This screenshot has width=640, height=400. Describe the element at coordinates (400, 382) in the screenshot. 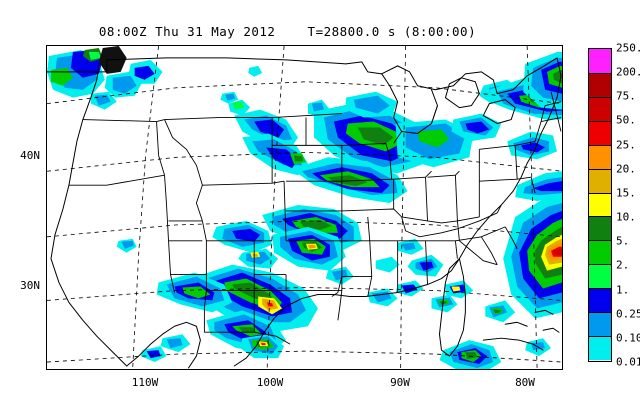

I see `xtick-label: 90W` at that location.